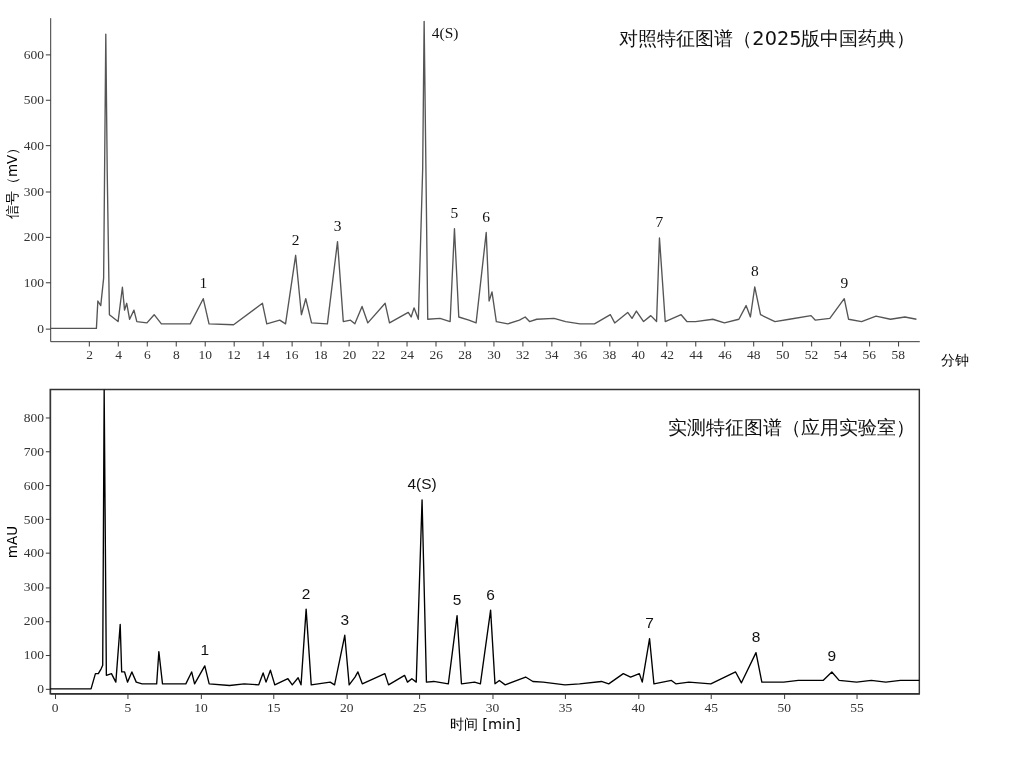  What do you see at coordinates (234, 355) in the screenshot?
I see `x-tick-label: 12` at bounding box center [234, 355].